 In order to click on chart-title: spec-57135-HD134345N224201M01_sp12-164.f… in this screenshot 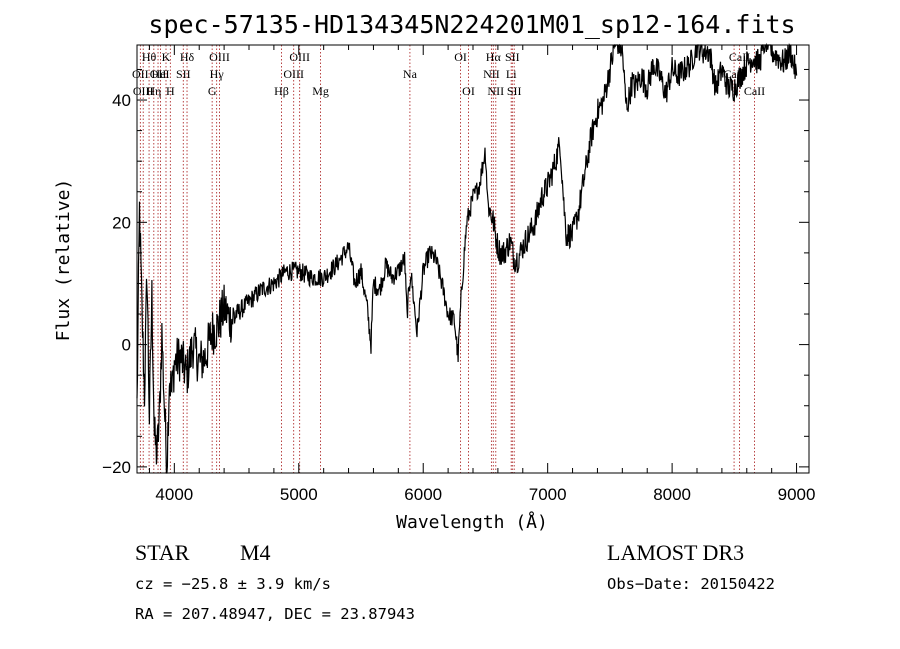, I will do `click(471, 24)`.